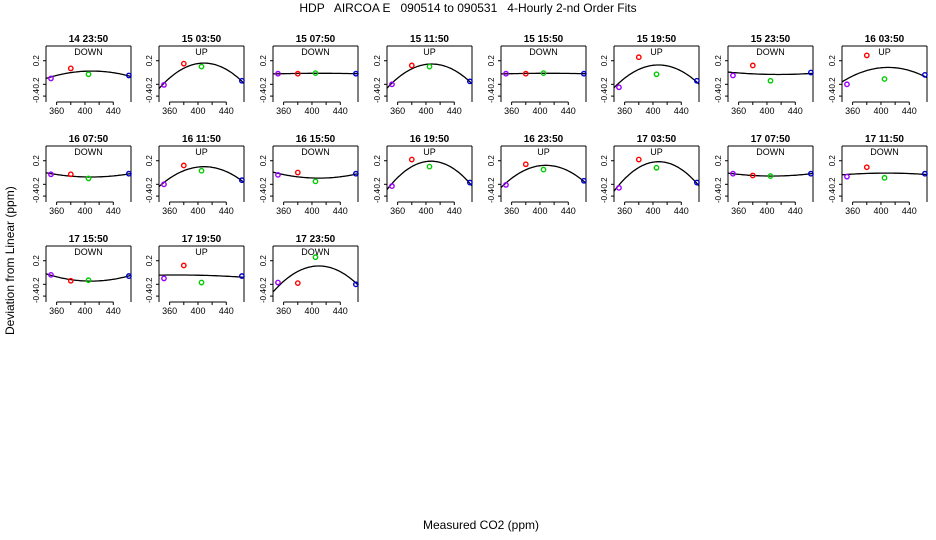 This screenshot has width=936, height=540. Describe the element at coordinates (89, 139) in the screenshot. I see `panel-title: 16 07:50` at that location.